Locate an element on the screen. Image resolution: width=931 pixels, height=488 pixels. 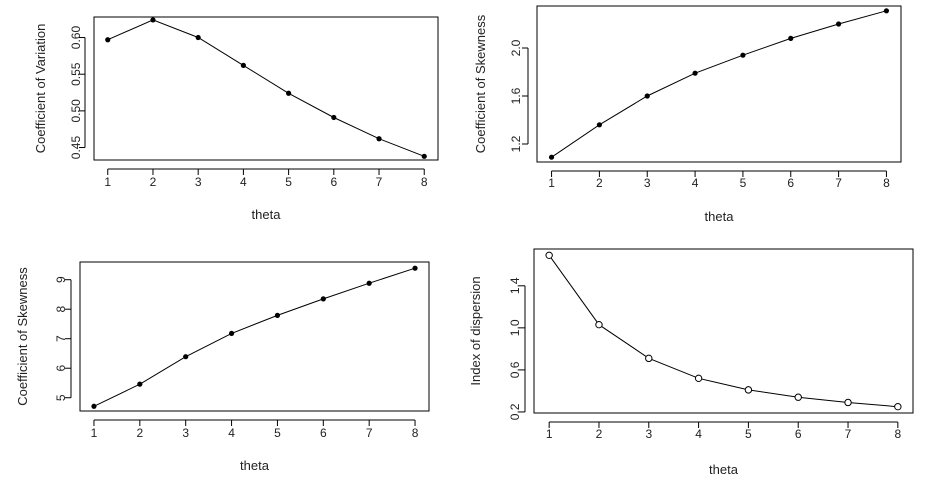
y-tick-label: 2.0 is located at coordinates (516, 47).